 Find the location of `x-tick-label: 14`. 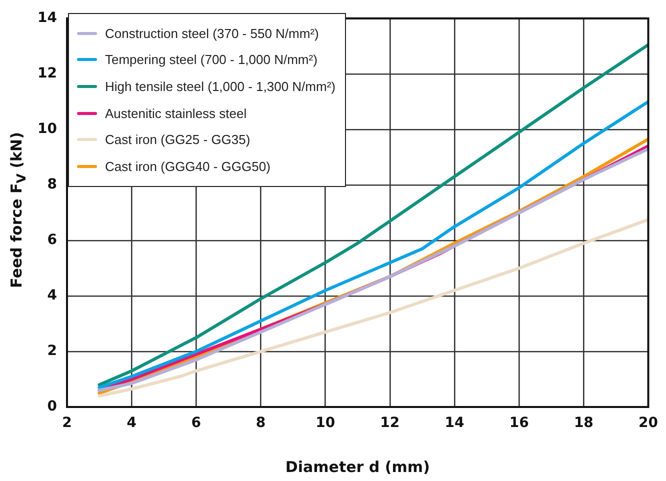

x-tick-label: 14 is located at coordinates (454, 423).